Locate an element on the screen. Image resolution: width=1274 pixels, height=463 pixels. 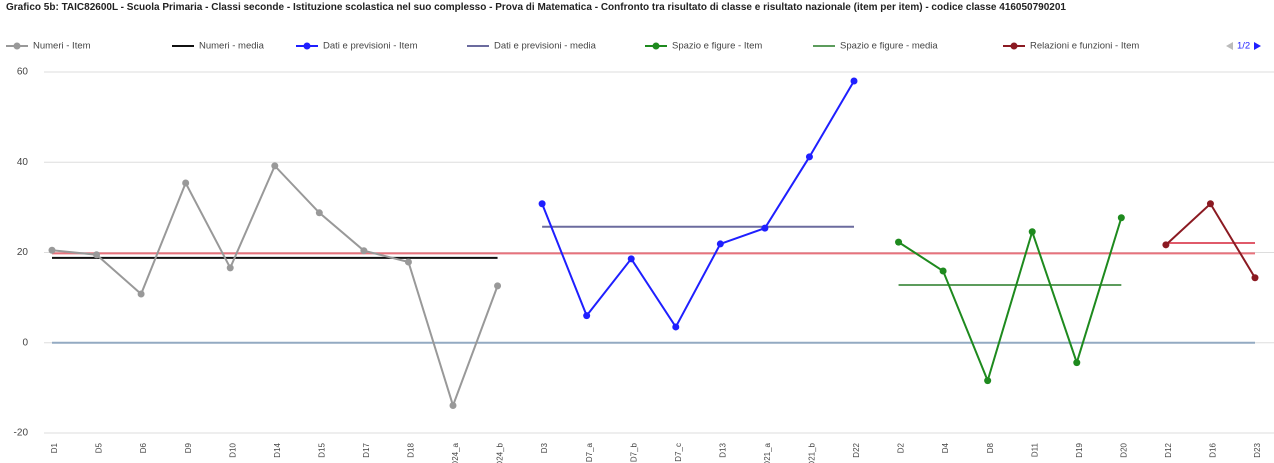
x-tick-label: D8 is located at coordinates (990, 447).